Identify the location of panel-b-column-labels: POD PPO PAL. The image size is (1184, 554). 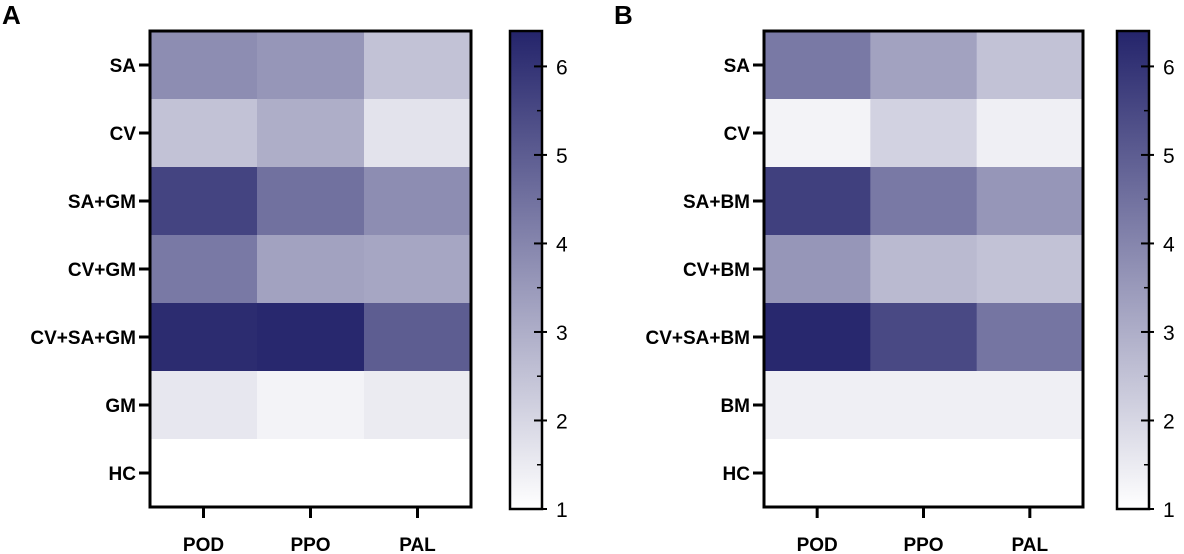
(923, 544).